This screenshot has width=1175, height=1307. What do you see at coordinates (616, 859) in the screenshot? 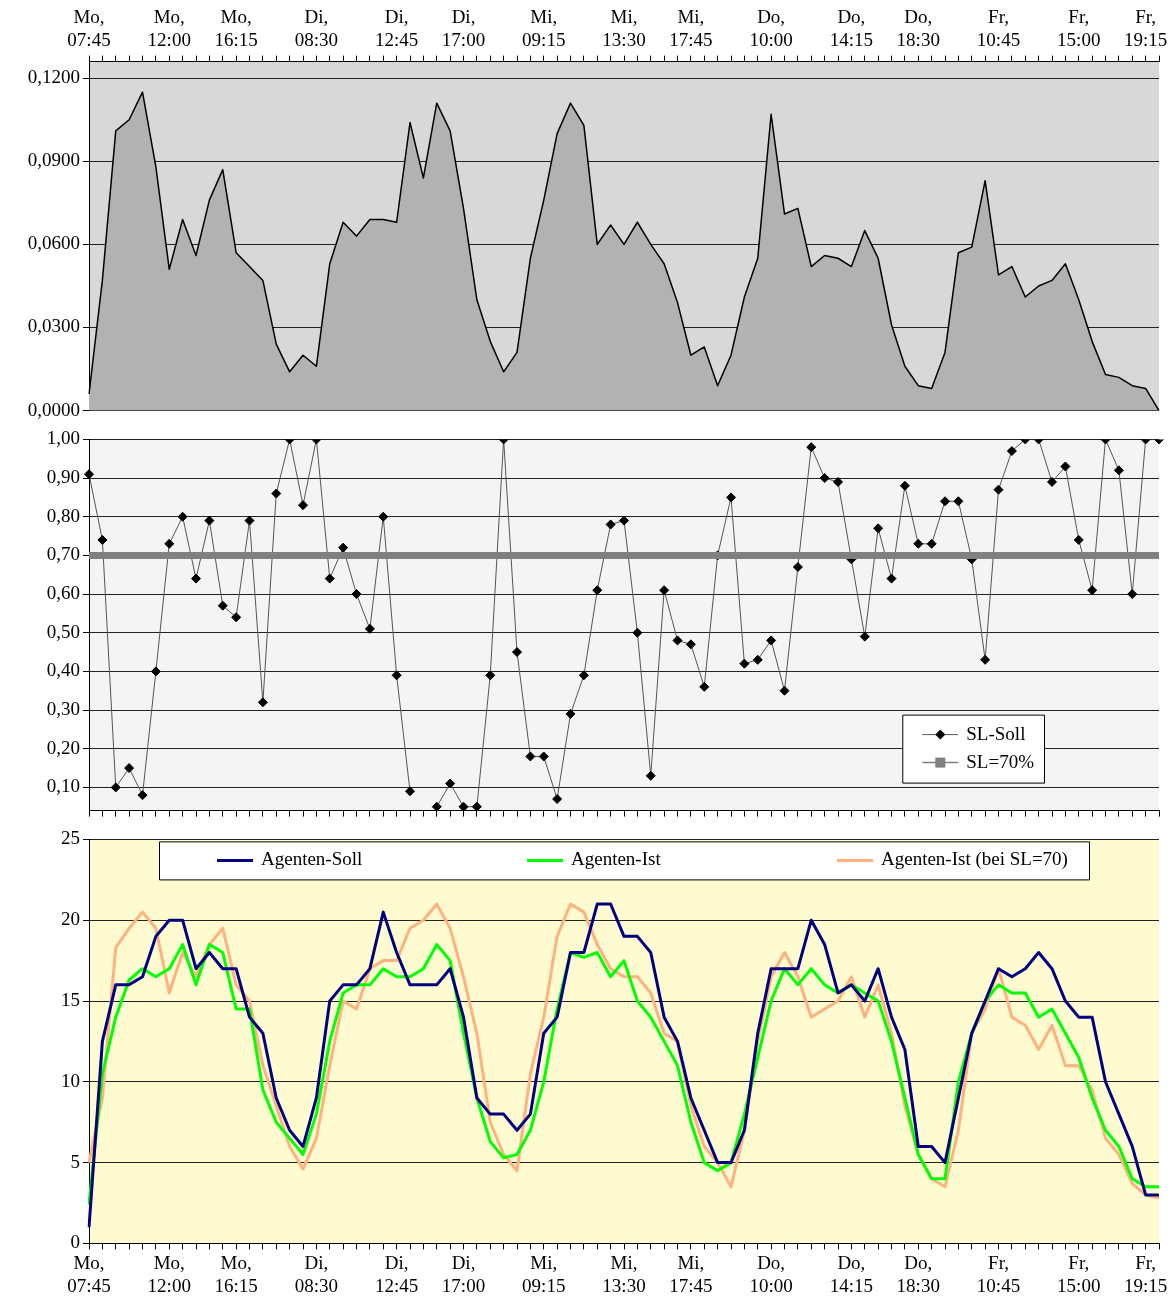
I see `legend-label: Agenten-Ist` at bounding box center [616, 859].